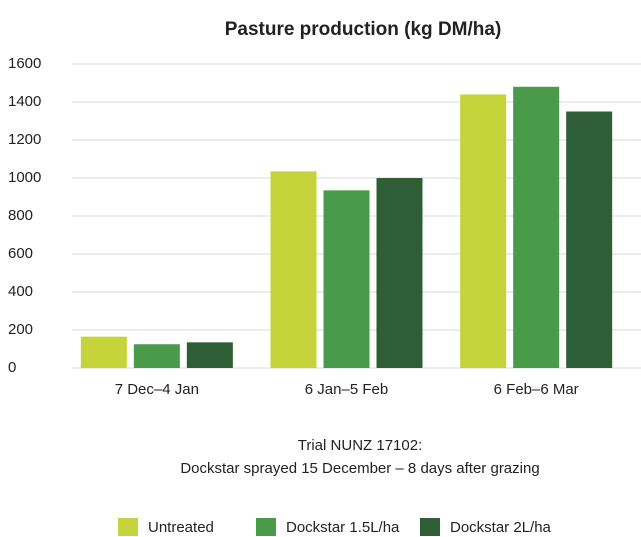 This screenshot has height=537, width=641. I want to click on y-tick-label: 1000, so click(24, 177).